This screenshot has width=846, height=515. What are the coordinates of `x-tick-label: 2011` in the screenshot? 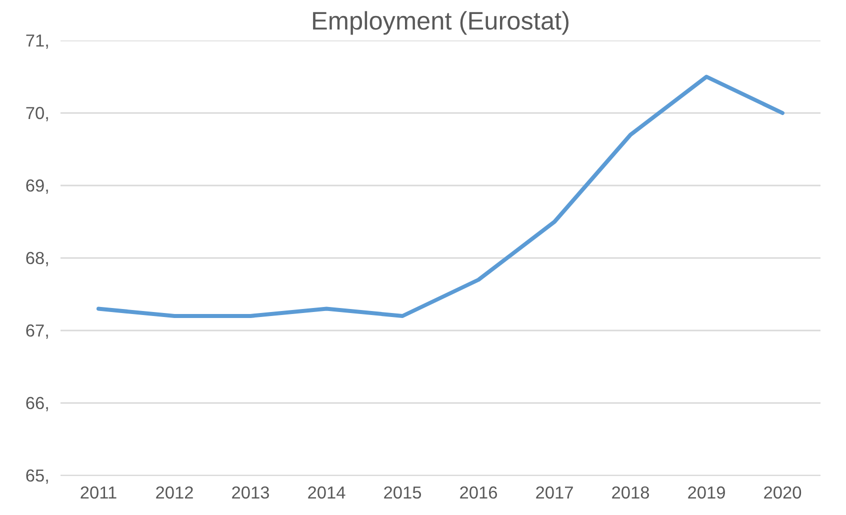 It's located at (99, 492).